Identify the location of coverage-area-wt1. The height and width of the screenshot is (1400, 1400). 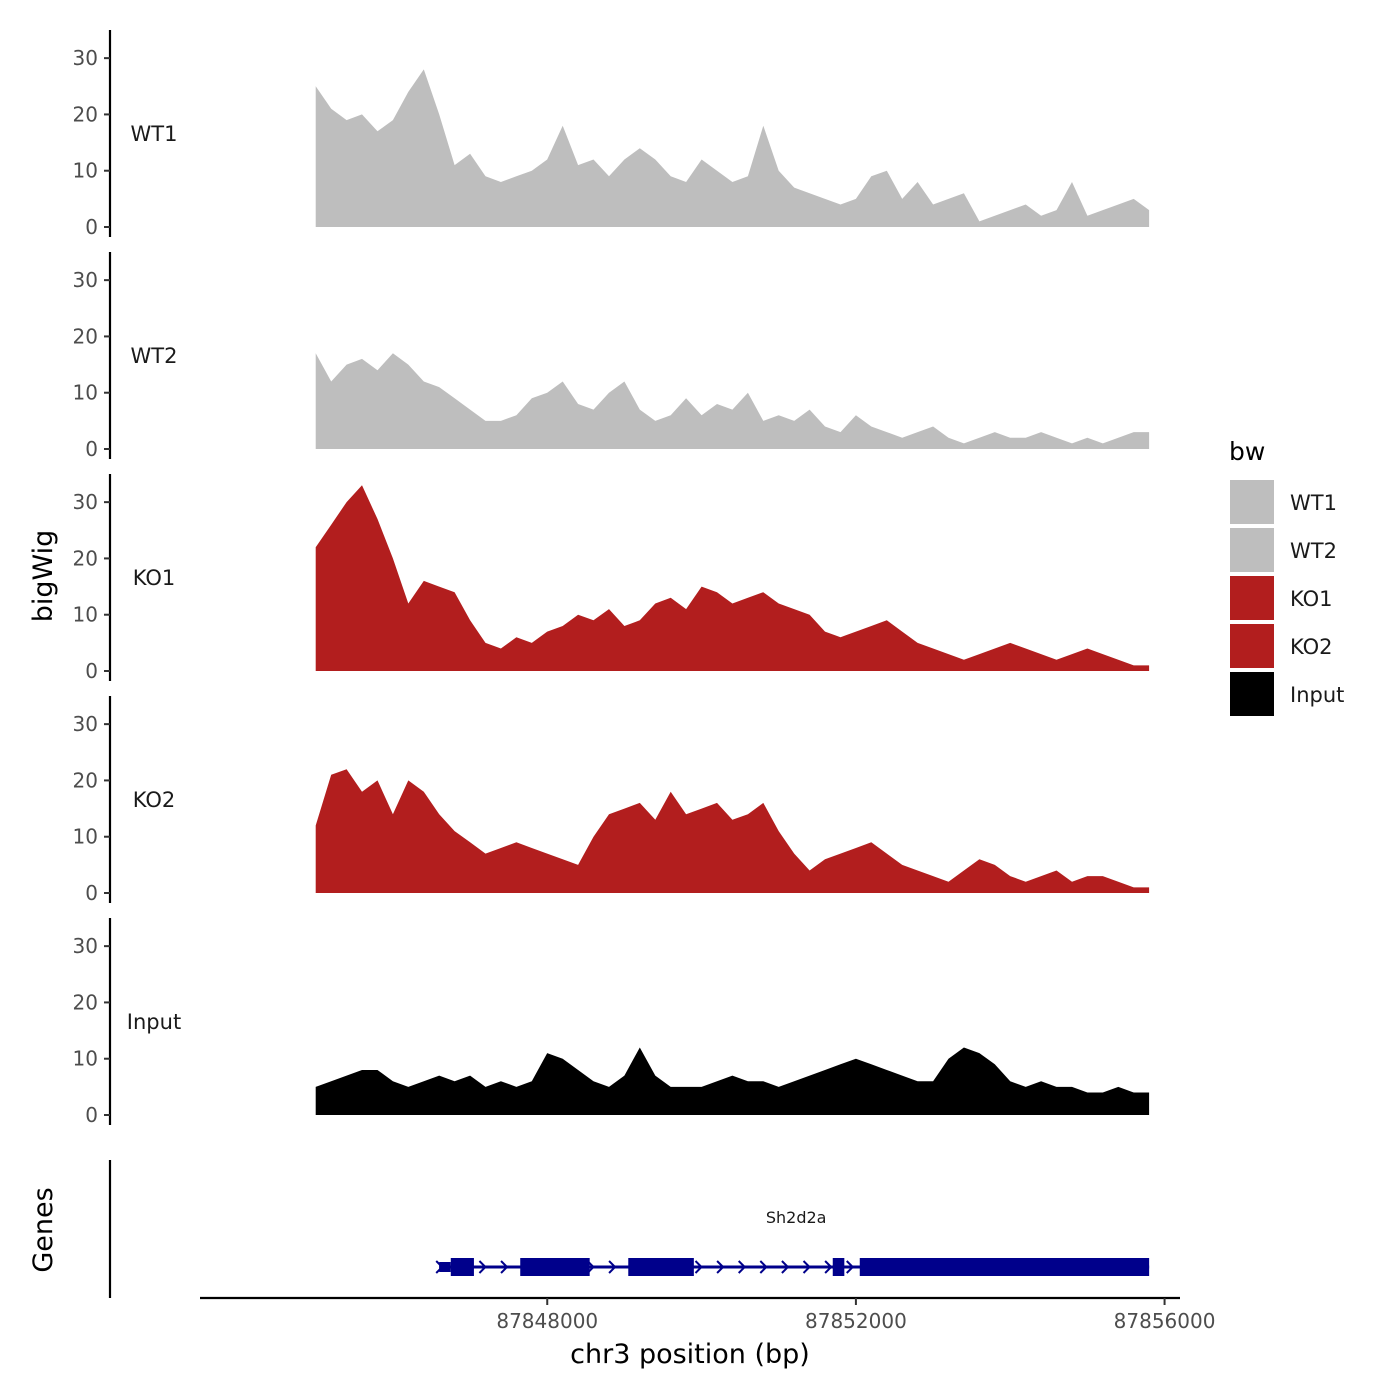
(732, 148).